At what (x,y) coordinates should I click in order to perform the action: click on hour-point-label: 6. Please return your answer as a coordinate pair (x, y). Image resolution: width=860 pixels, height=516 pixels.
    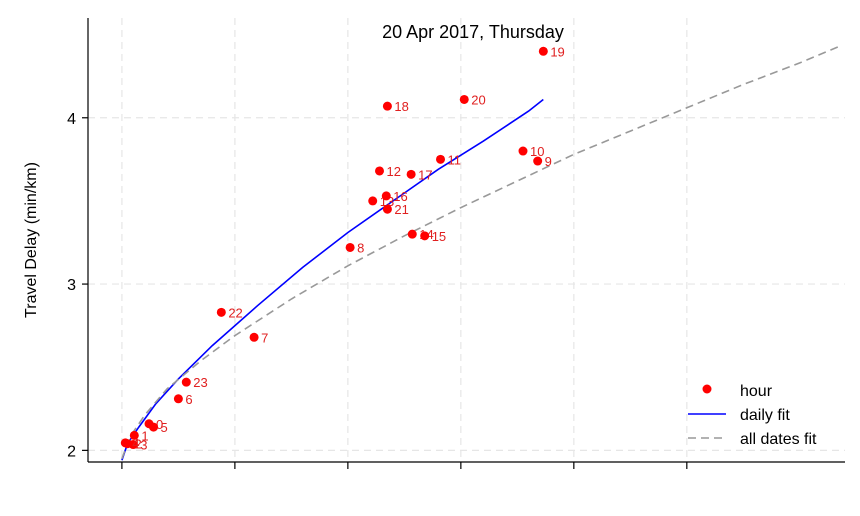
    Looking at the image, I should click on (188, 399).